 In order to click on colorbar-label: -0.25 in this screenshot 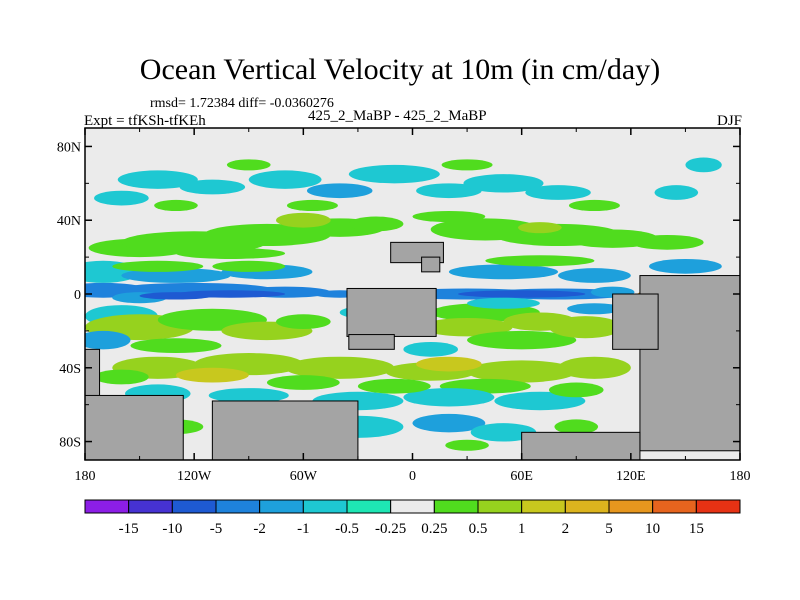, I will do `click(390, 529)`.